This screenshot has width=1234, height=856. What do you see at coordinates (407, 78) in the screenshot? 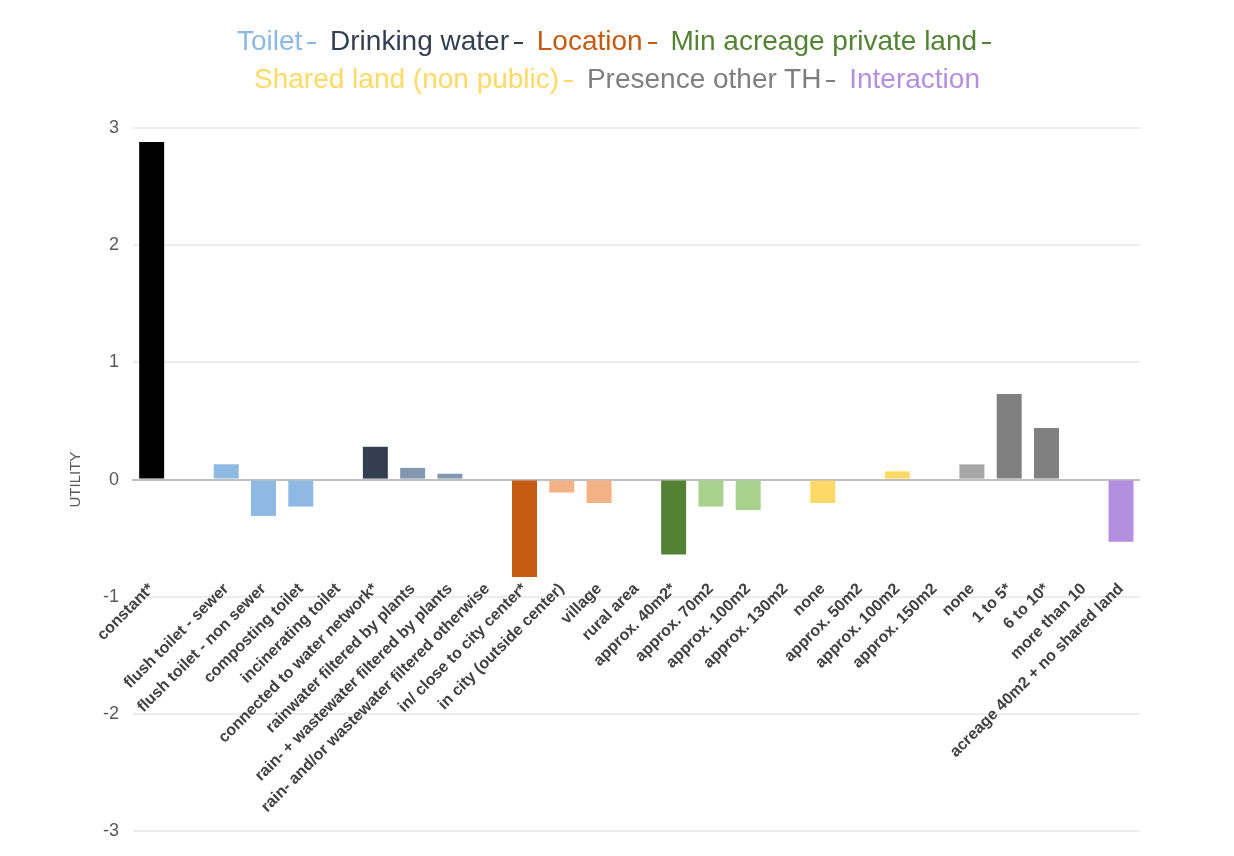
I see `legend-label: Shared land (non public)` at bounding box center [407, 78].